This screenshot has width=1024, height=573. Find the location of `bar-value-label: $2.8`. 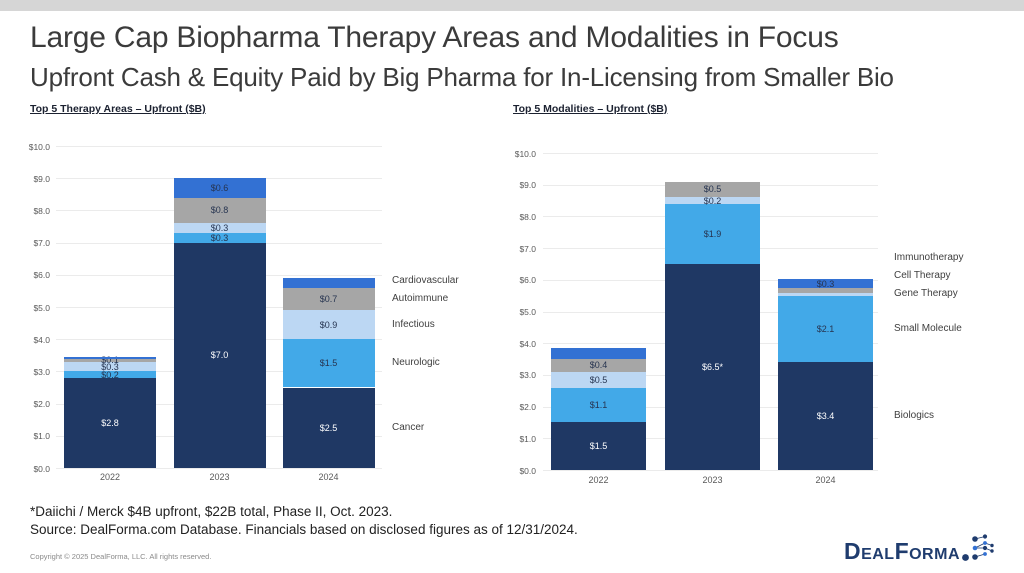

bar-value-label: $2.8 is located at coordinates (110, 422).